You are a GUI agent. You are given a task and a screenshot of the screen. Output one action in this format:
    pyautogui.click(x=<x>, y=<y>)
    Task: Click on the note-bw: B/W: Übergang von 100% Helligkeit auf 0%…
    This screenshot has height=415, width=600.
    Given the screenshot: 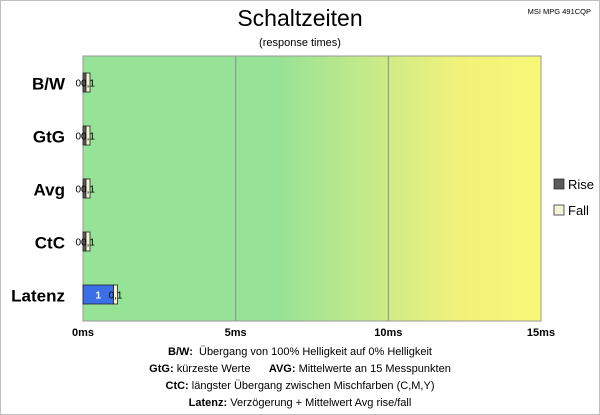 What is the action you would take?
    pyautogui.click(x=300, y=352)
    